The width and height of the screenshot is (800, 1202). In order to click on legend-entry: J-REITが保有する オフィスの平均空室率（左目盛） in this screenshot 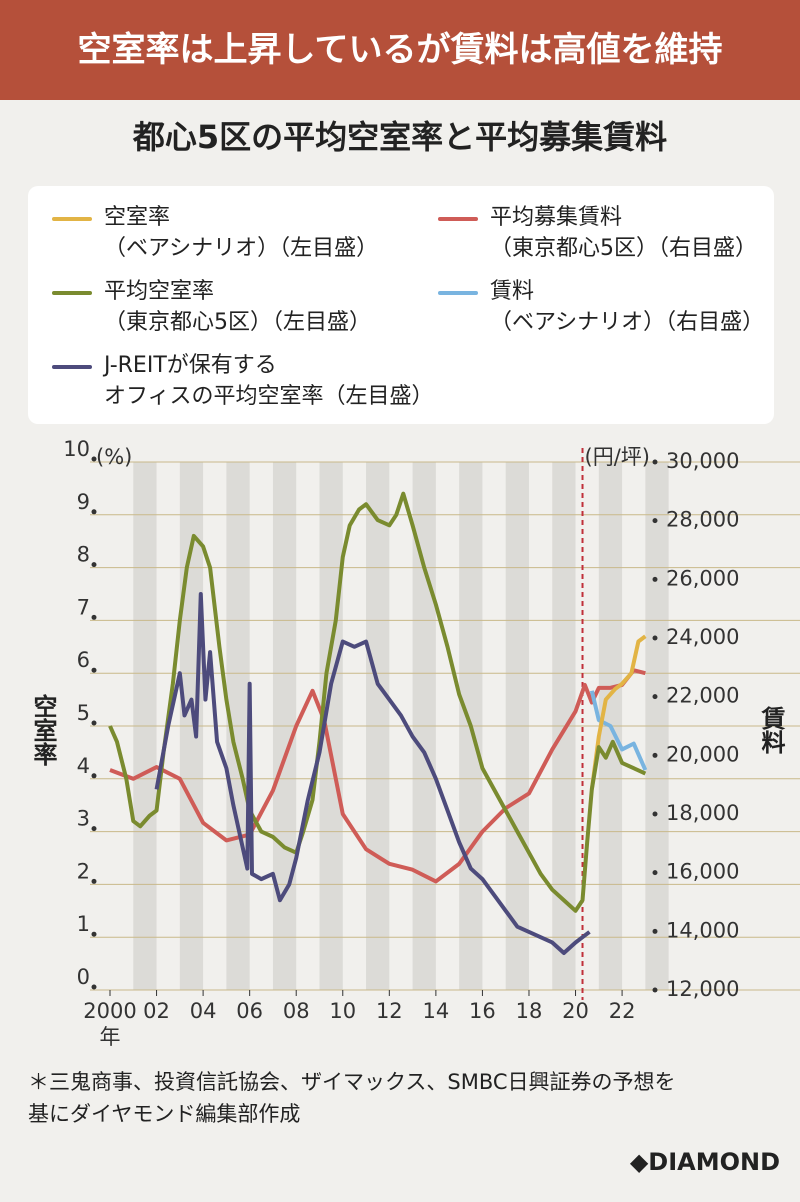, I will do `click(243, 381)`.